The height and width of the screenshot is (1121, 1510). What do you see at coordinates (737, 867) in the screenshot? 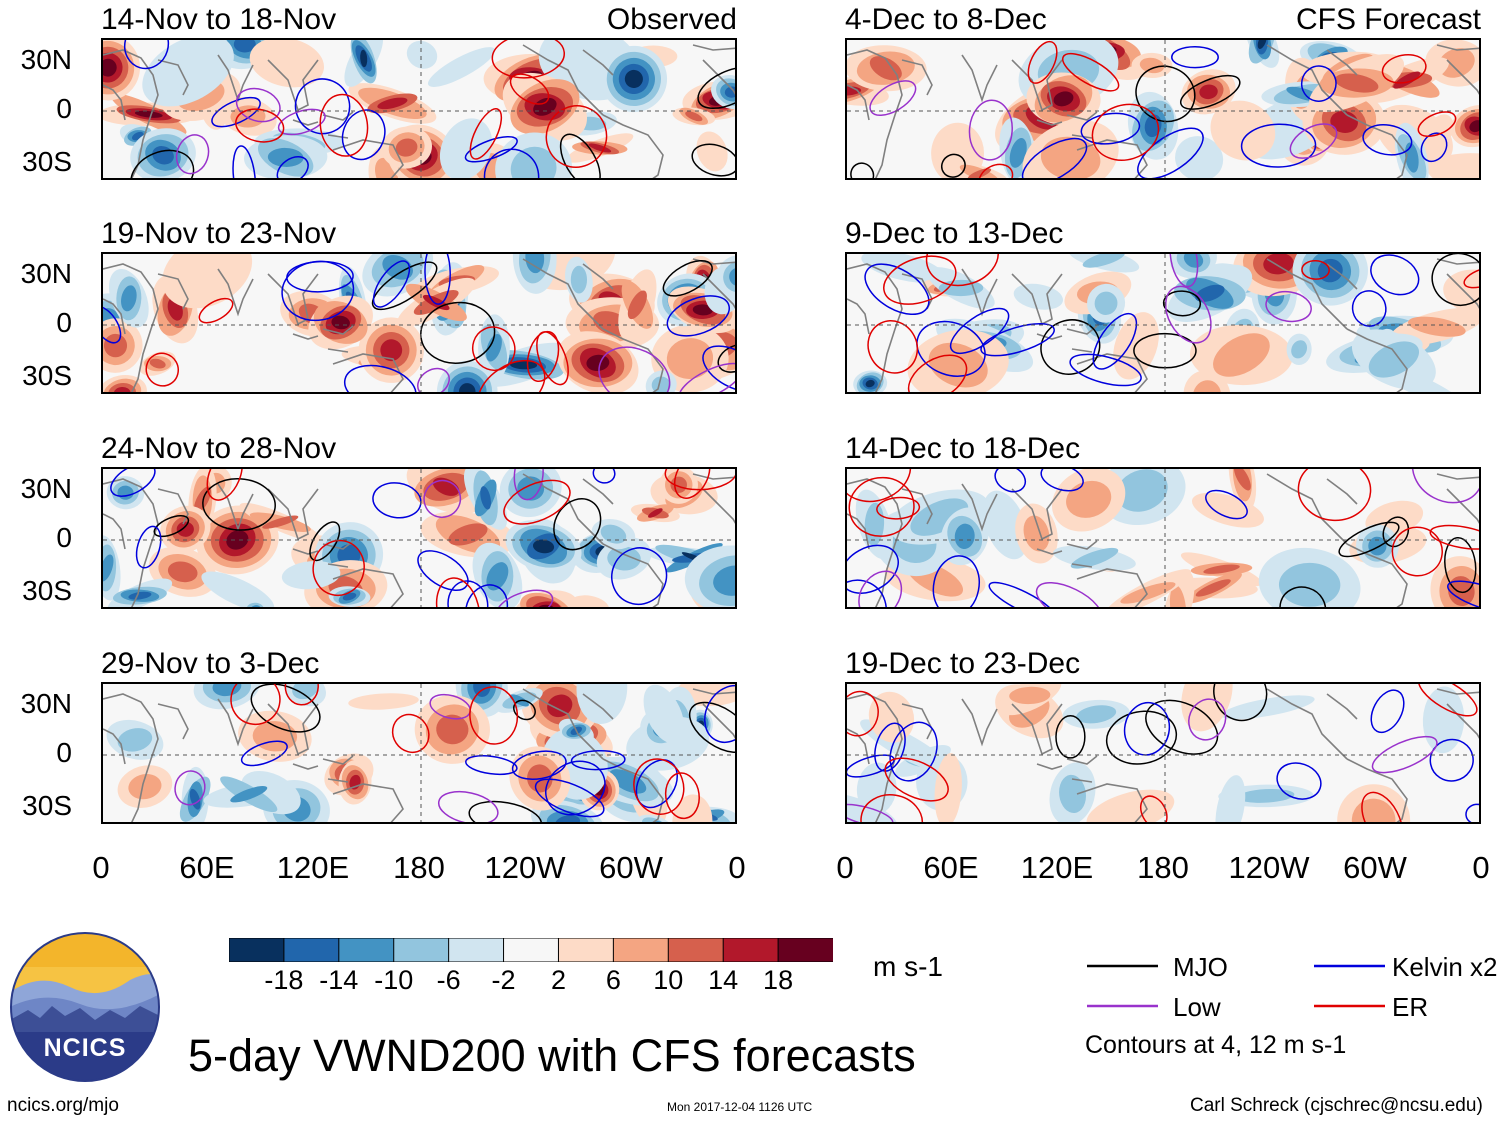
I see `lon-label-observed-7: 0` at bounding box center [737, 867].